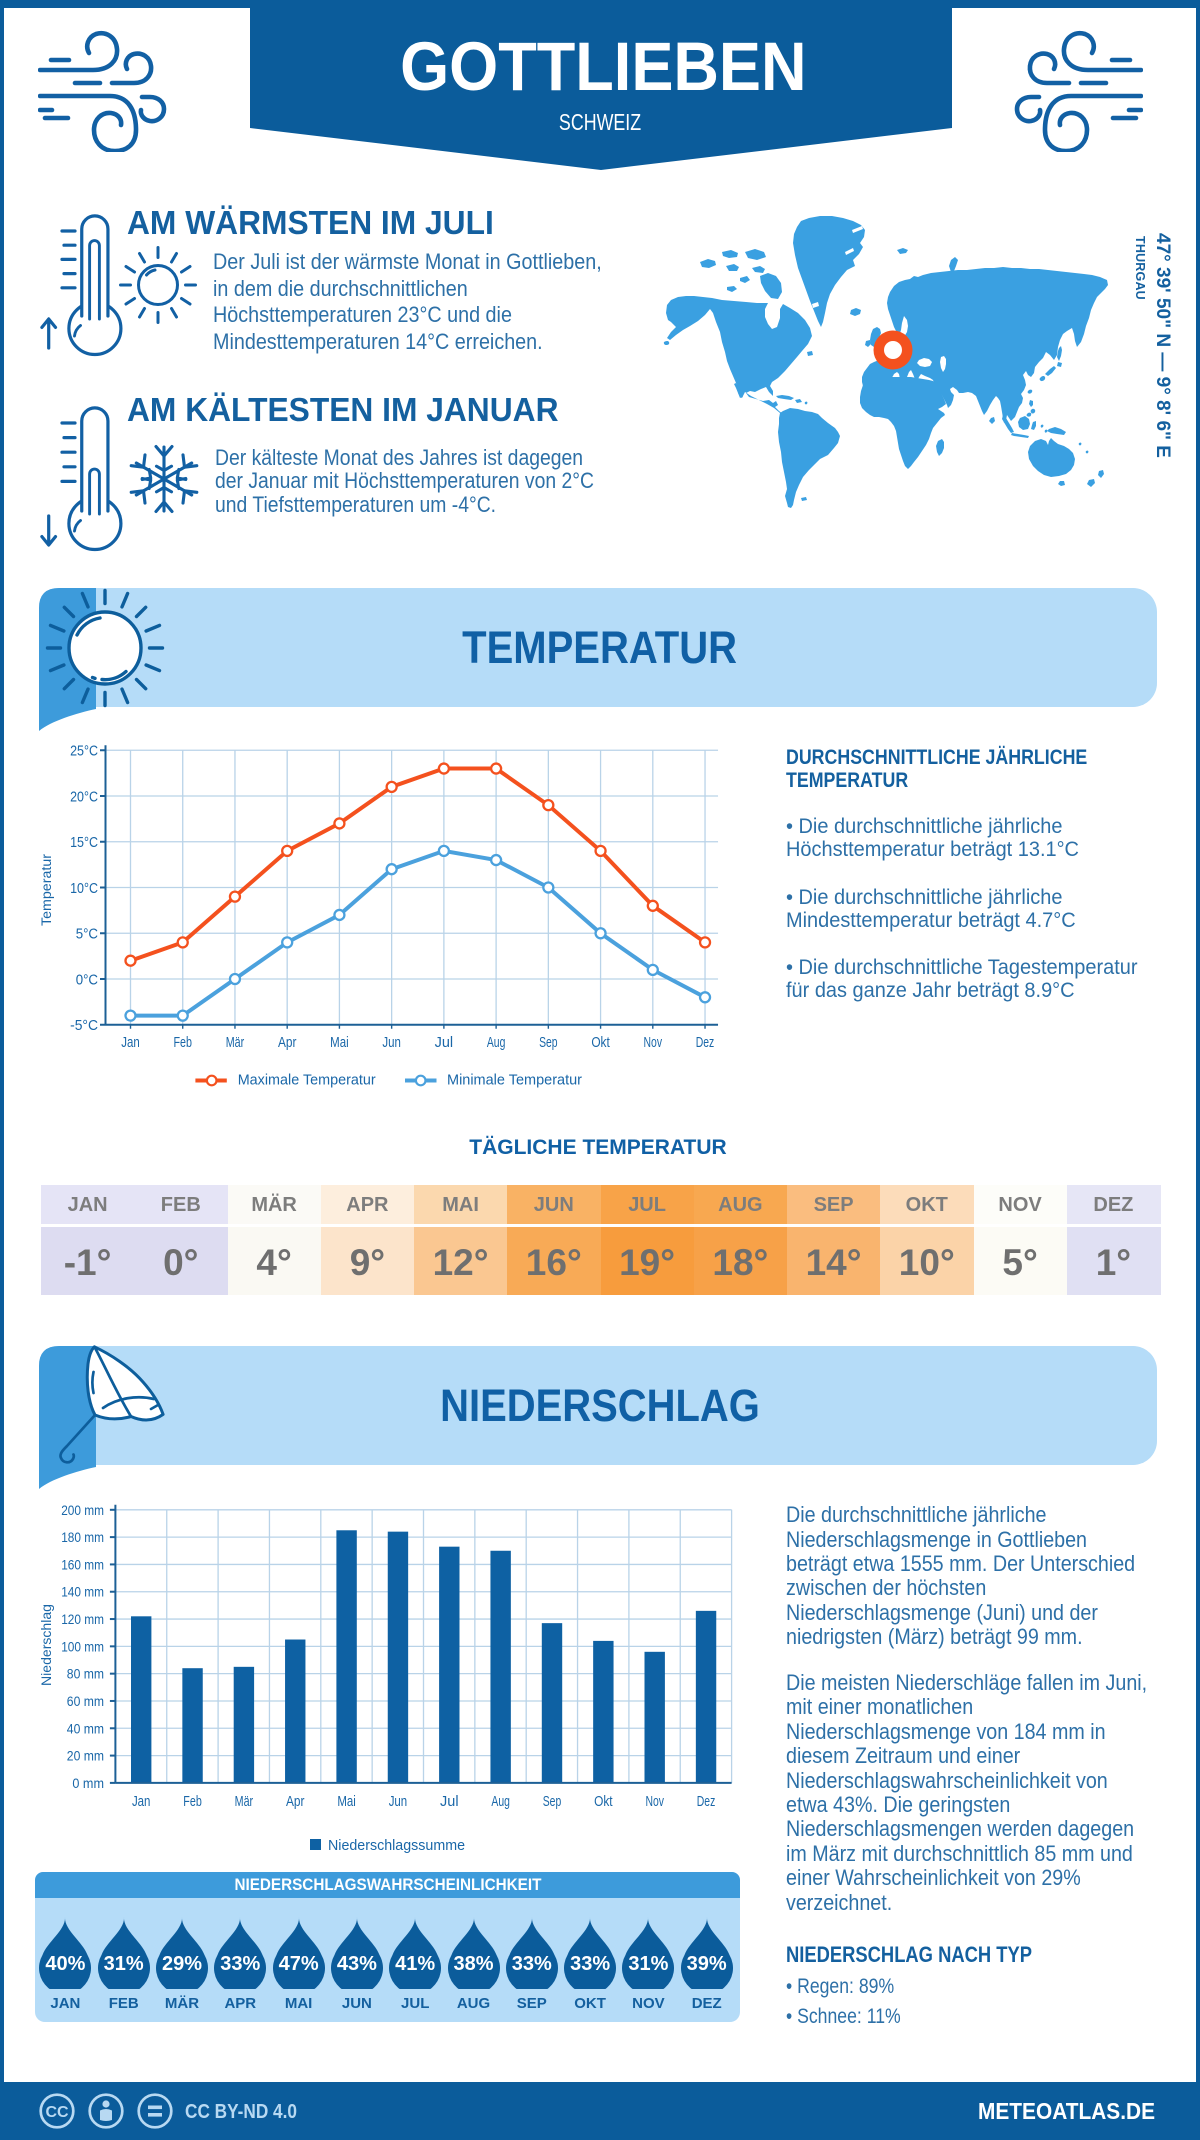 Image resolution: width=1200 pixels, height=2140 pixels. Describe the element at coordinates (84, 842) in the screenshot. I see `svg-text: 15°C` at that location.